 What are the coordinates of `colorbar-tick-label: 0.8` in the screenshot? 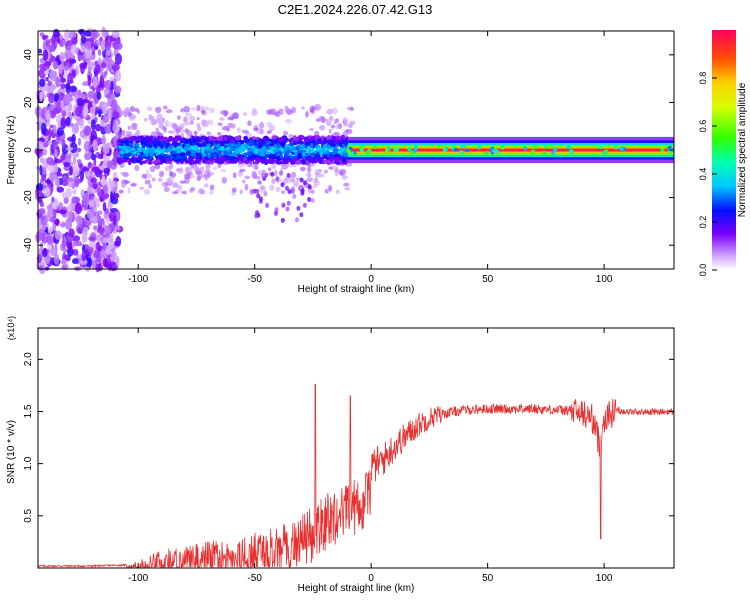 It's located at (703, 78).